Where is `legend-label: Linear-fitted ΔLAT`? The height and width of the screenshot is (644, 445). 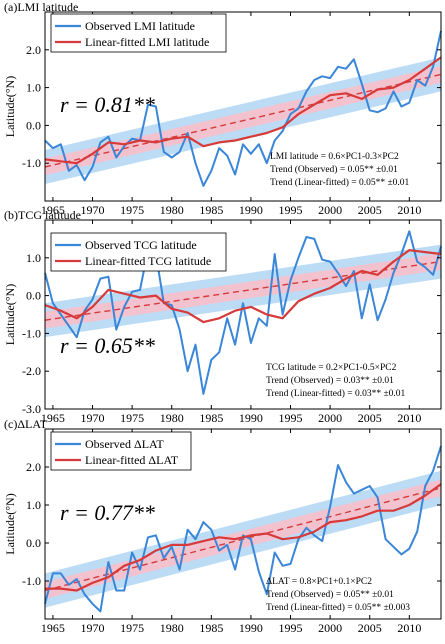
legend-label: Linear-fitted ΔLAT is located at coordinates (132, 460).